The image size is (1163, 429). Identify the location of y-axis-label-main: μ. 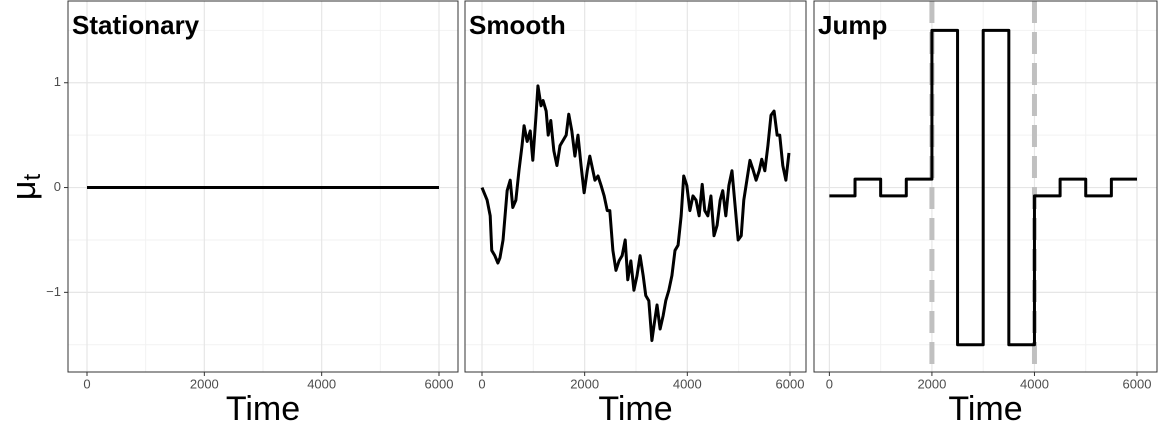
(24, 191).